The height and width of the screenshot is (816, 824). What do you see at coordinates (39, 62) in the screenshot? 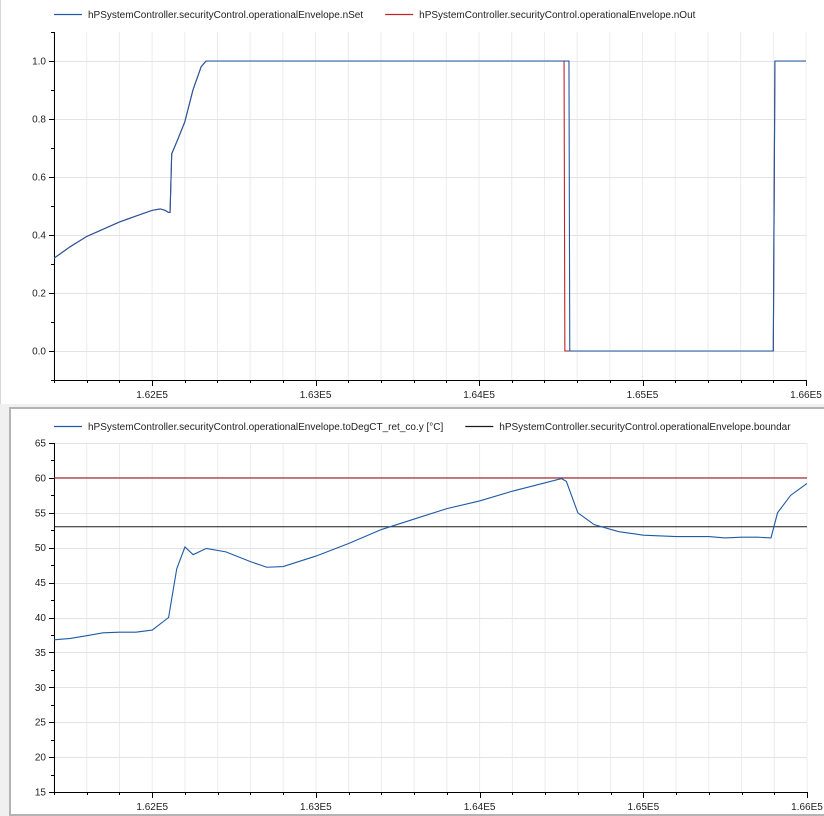
I see `y-tick-label: 1.0` at bounding box center [39, 62].